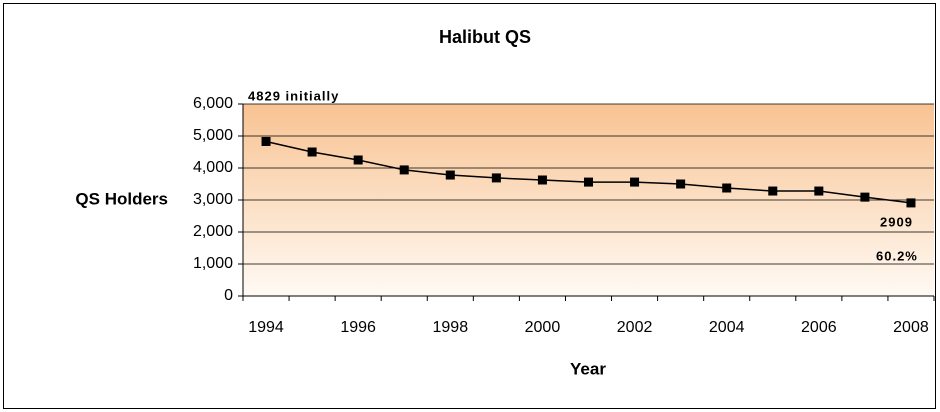  I want to click on x-tick-label: 2006, so click(819, 327).